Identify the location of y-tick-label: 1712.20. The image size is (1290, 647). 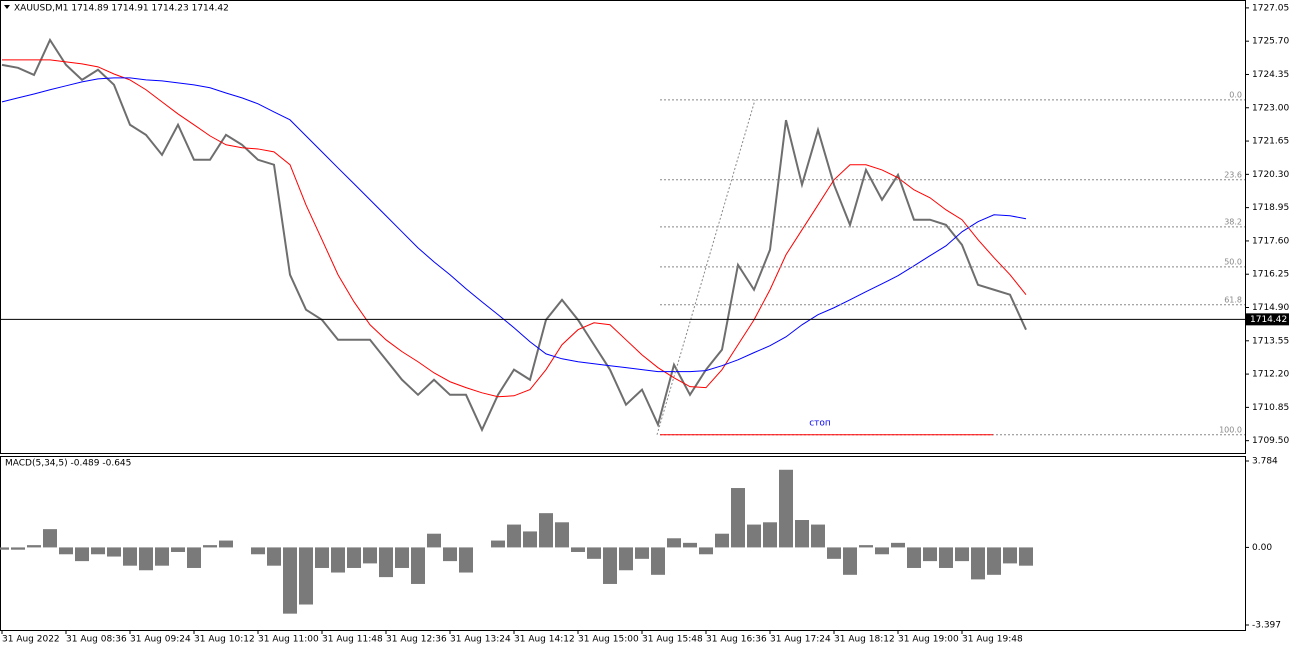
(1270, 375).